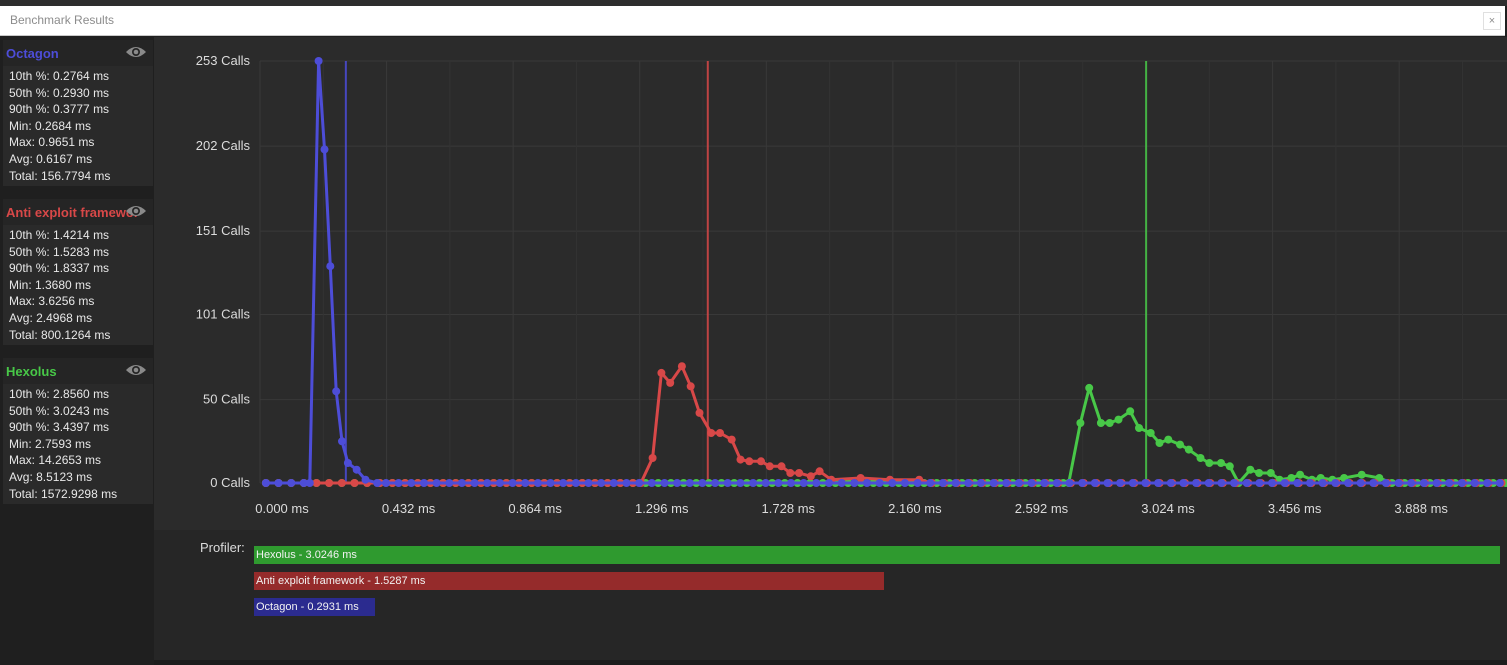 This screenshot has width=1507, height=665. I want to click on bottom-strip, so click(830, 662).